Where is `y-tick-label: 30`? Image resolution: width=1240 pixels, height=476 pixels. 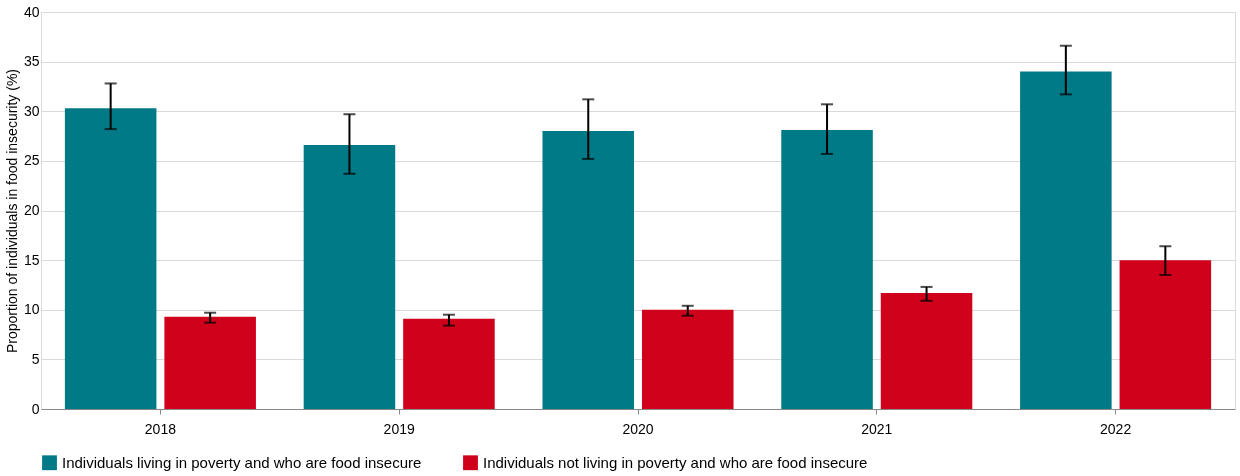 y-tick-label: 30 is located at coordinates (31, 110).